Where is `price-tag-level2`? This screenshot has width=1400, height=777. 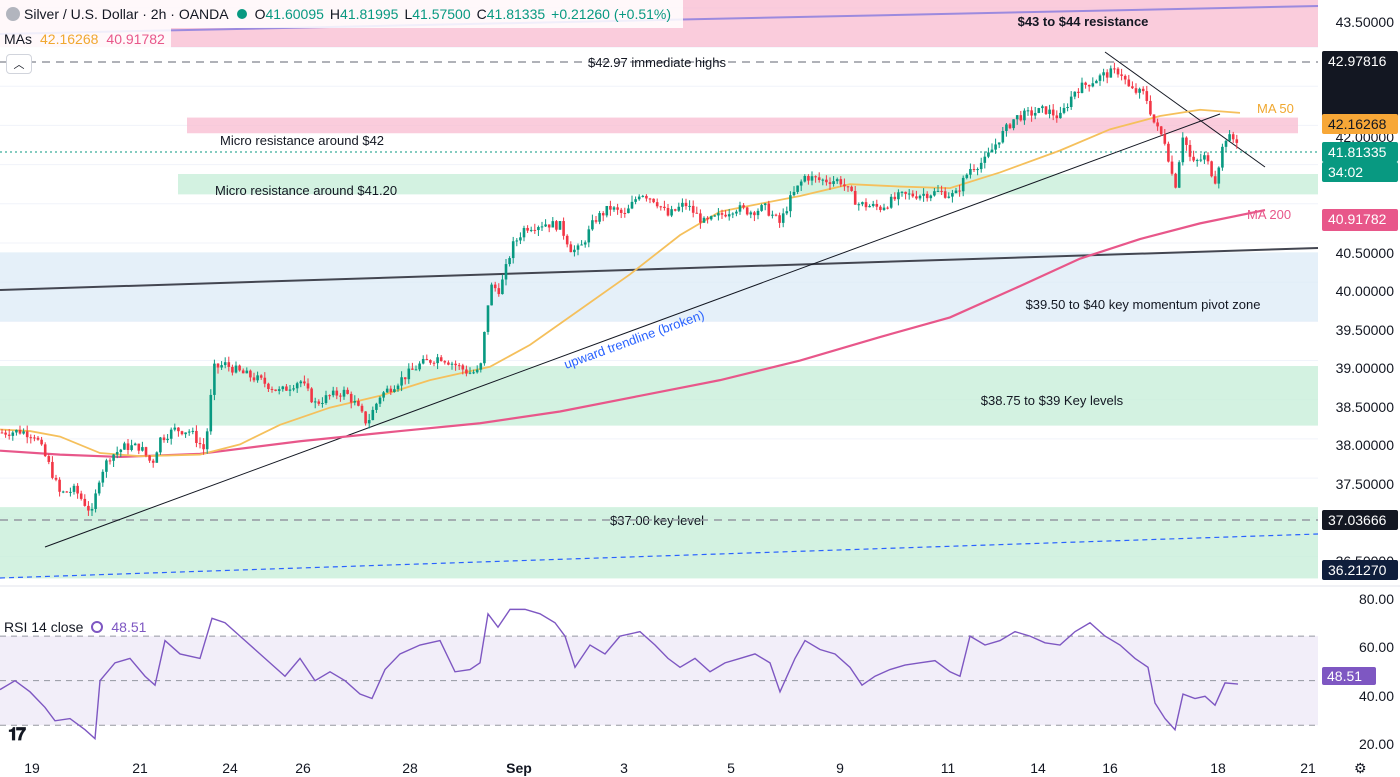
price-tag-level2 is located at coordinates (1360, 570).